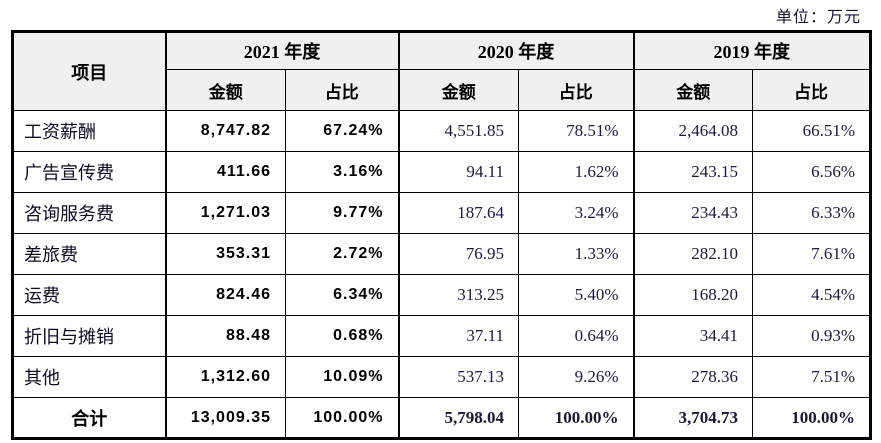 Image resolution: width=881 pixels, height=443 pixels. What do you see at coordinates (692, 418) in the screenshot?
I see `cell-amount-2019: 3,704.73` at bounding box center [692, 418].